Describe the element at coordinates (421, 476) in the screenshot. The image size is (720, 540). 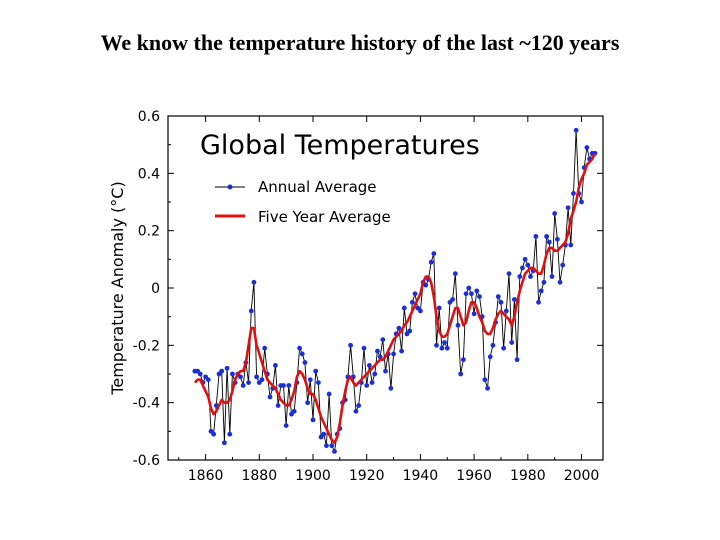
I see `x-tick-label: 1940` at that location.